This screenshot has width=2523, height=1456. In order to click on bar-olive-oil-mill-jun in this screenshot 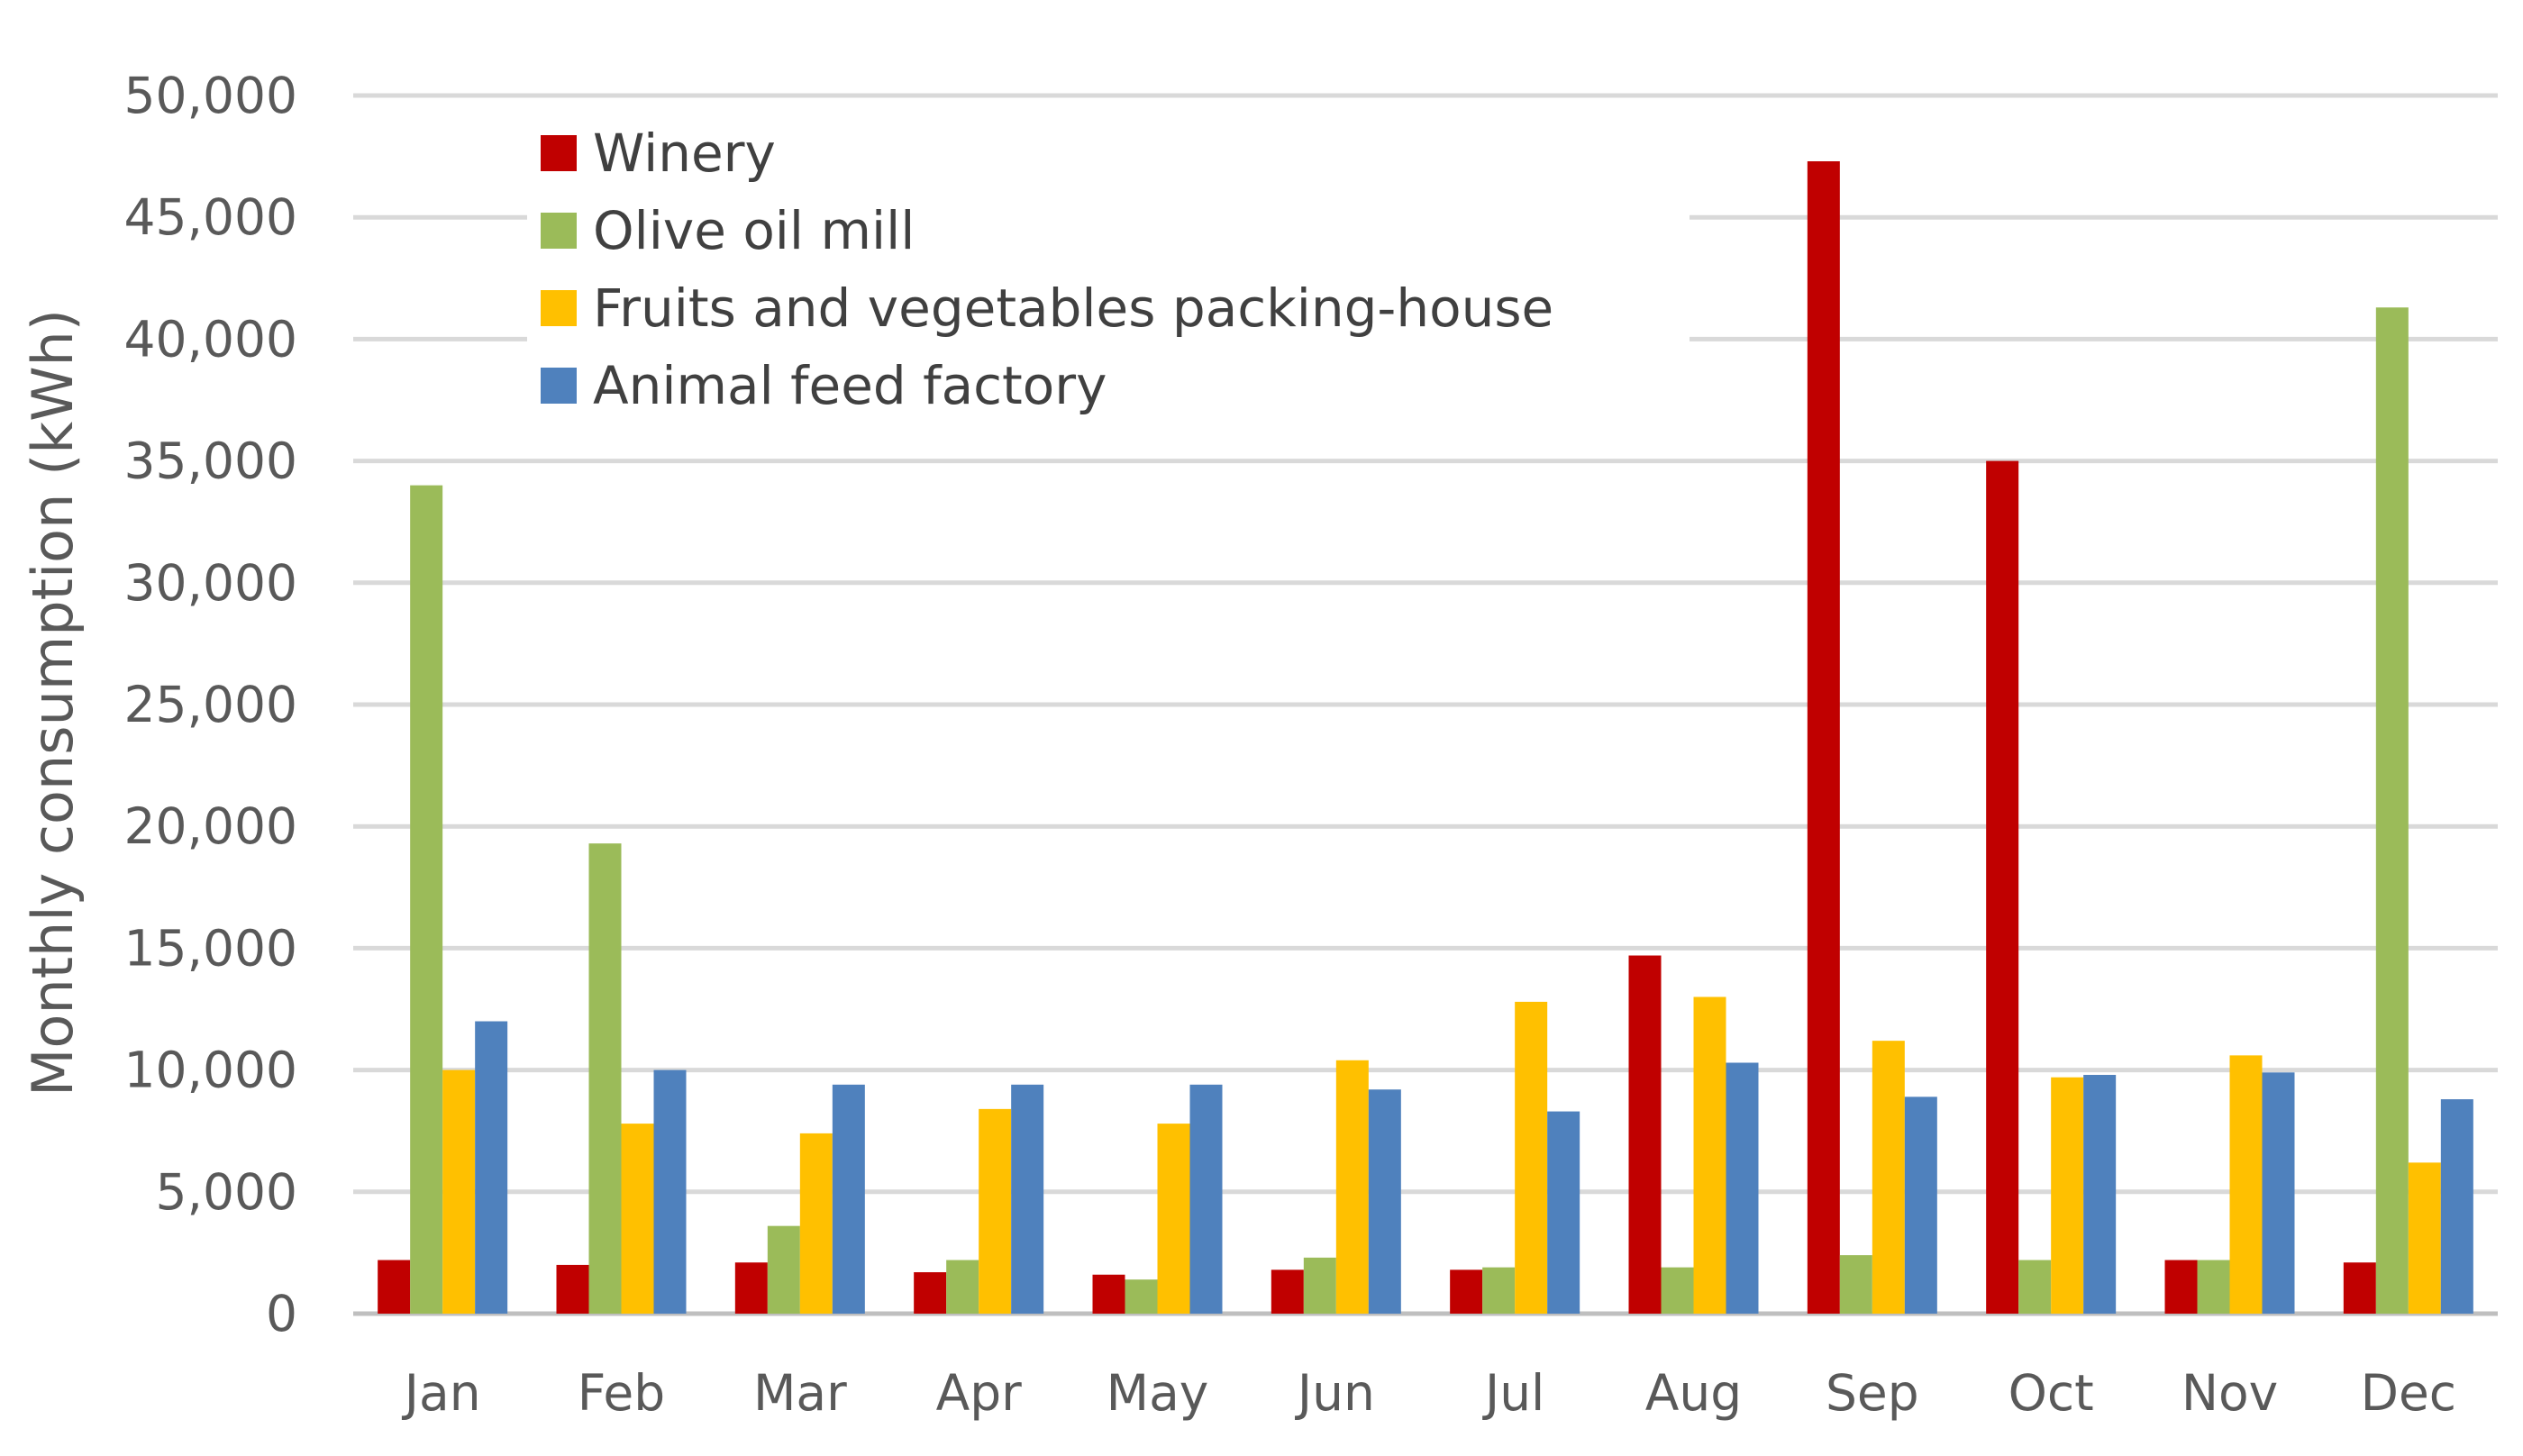, I will do `click(1319, 1285)`.